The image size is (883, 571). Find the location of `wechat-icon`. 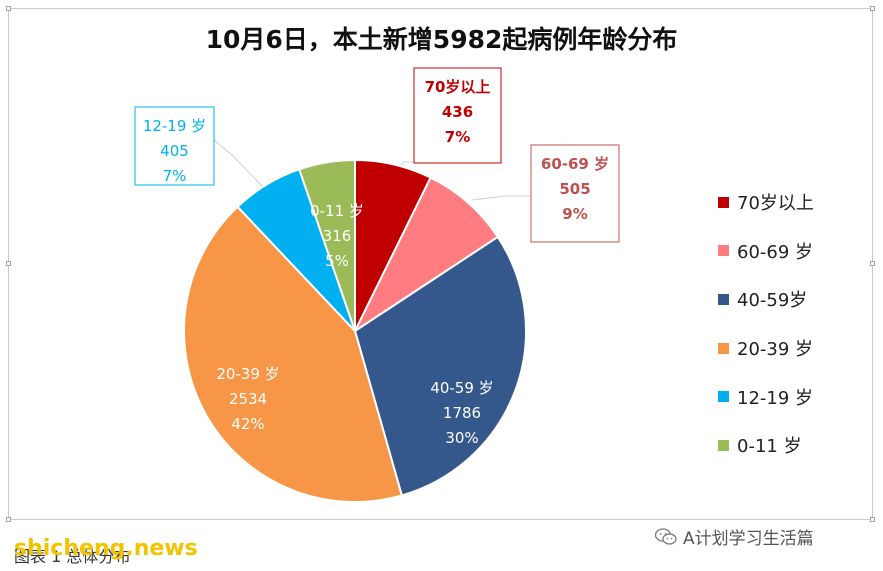

wechat-icon is located at coordinates (665, 536).